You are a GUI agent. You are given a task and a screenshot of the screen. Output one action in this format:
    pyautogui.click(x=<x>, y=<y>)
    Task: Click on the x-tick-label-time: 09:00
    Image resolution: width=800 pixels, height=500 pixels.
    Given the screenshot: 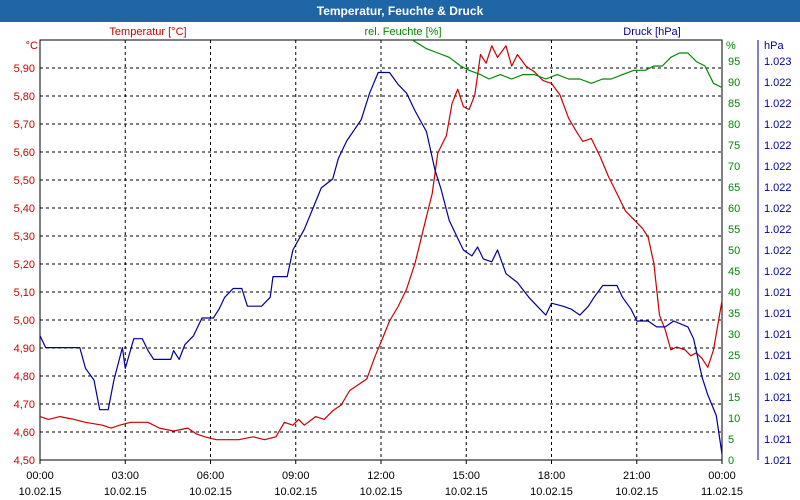 What is the action you would take?
    pyautogui.click(x=296, y=476)
    